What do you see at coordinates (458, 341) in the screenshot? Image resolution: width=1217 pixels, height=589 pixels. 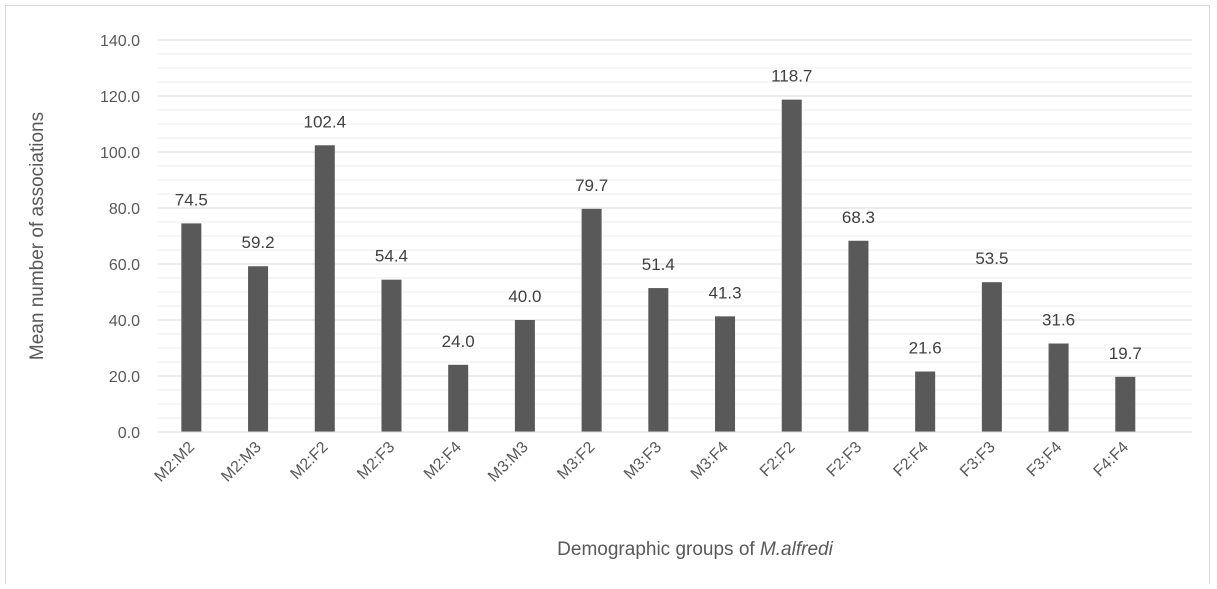 I see `data-label: 24.0` at bounding box center [458, 341].